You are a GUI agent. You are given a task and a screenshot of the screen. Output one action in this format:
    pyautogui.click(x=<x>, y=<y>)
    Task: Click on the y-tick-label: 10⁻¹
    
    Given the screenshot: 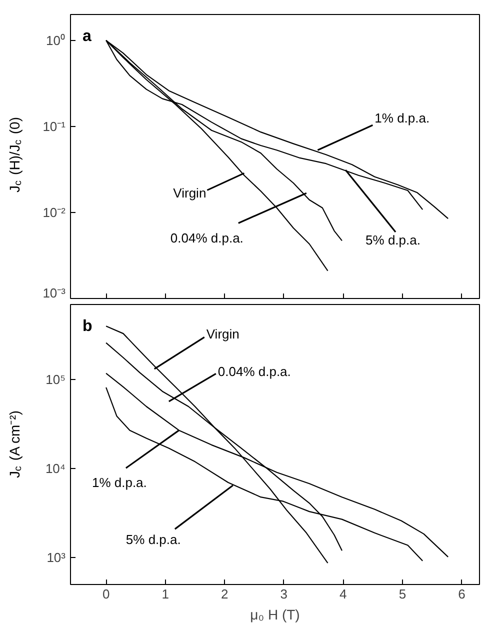 What is the action you would take?
    pyautogui.click(x=54, y=126)
    